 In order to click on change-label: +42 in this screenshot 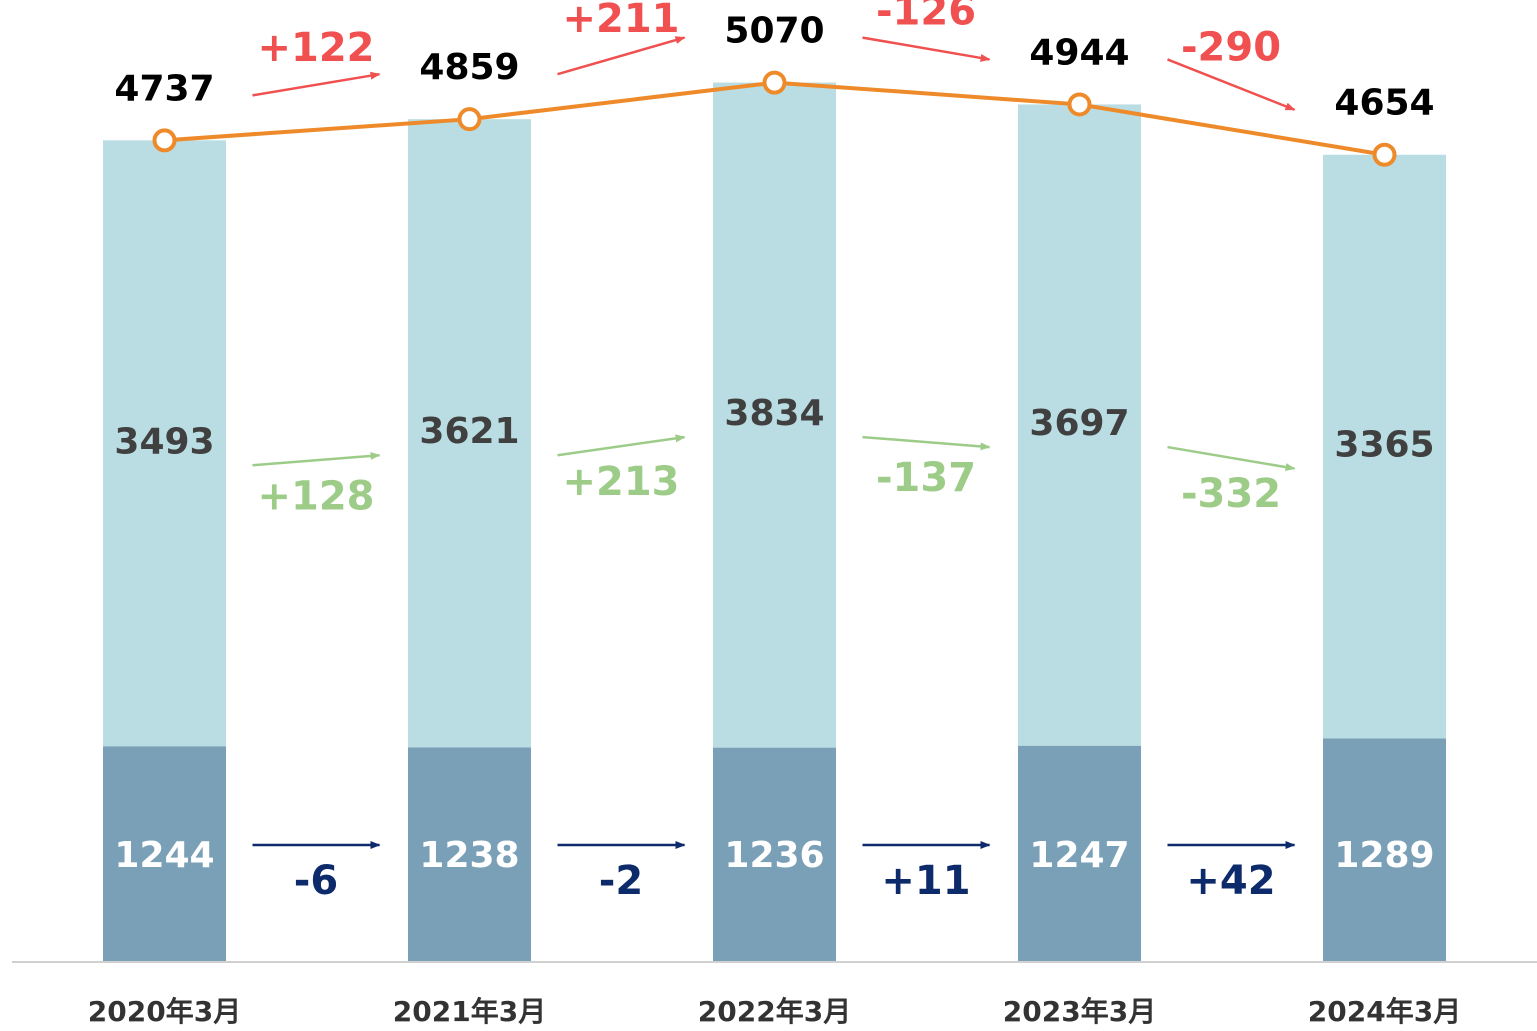, I will do `click(1230, 881)`.